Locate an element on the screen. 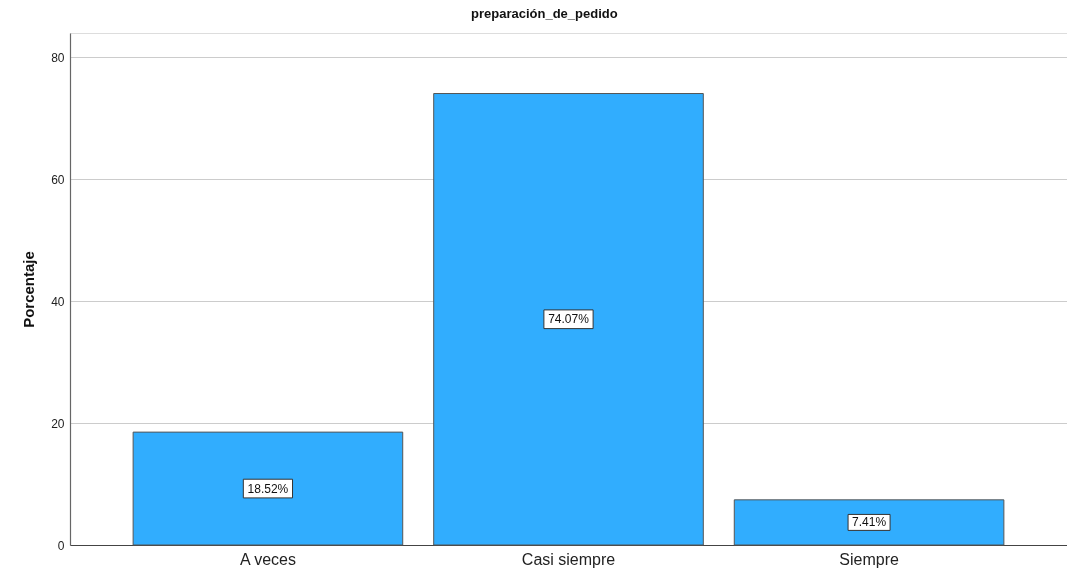 The height and width of the screenshot is (577, 1067). x-tick-label: Siempre is located at coordinates (869, 559).